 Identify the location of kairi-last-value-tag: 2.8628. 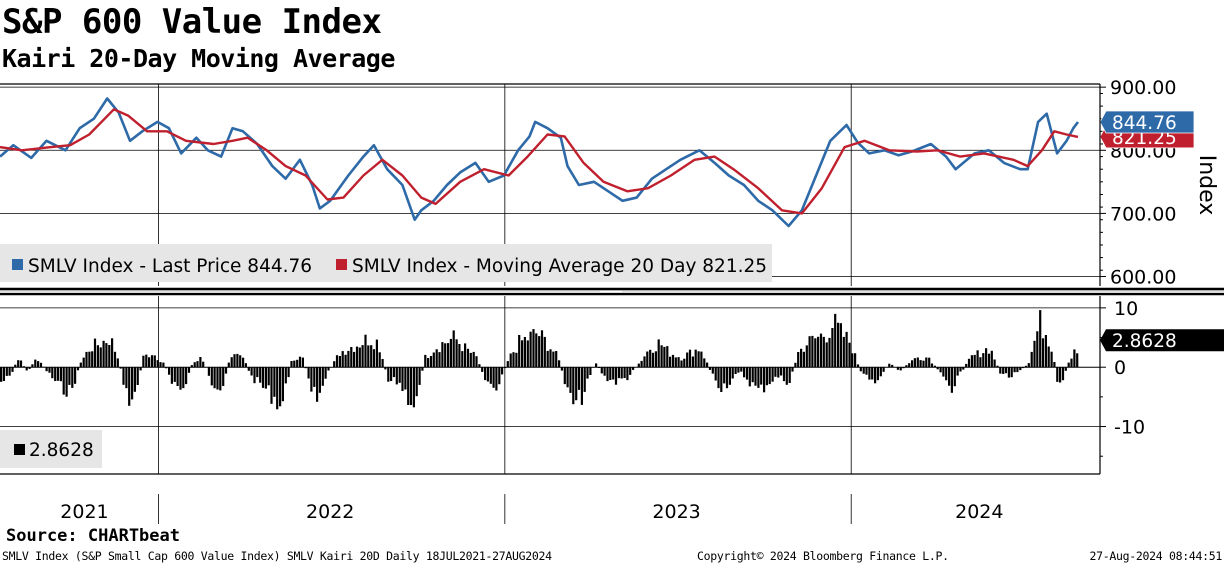
(1162, 340).